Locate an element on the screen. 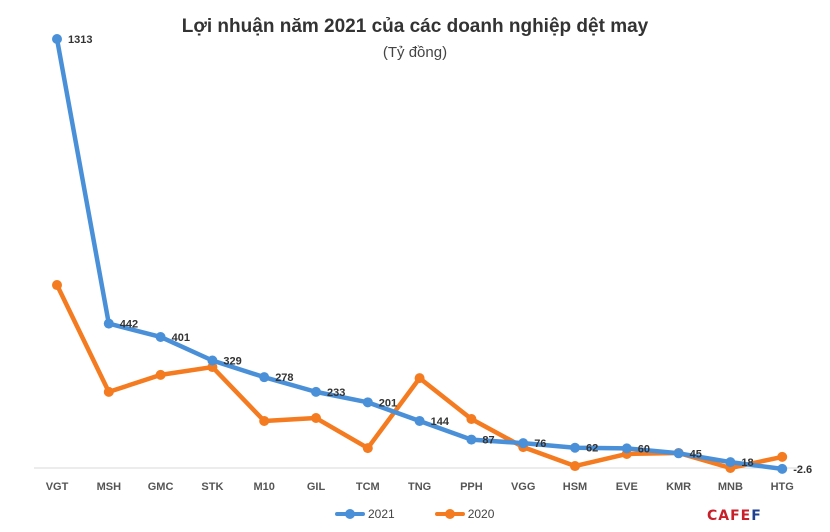 Image resolution: width=830 pixels, height=532 pixels. data-label-2021-TNG: 144 is located at coordinates (440, 422).